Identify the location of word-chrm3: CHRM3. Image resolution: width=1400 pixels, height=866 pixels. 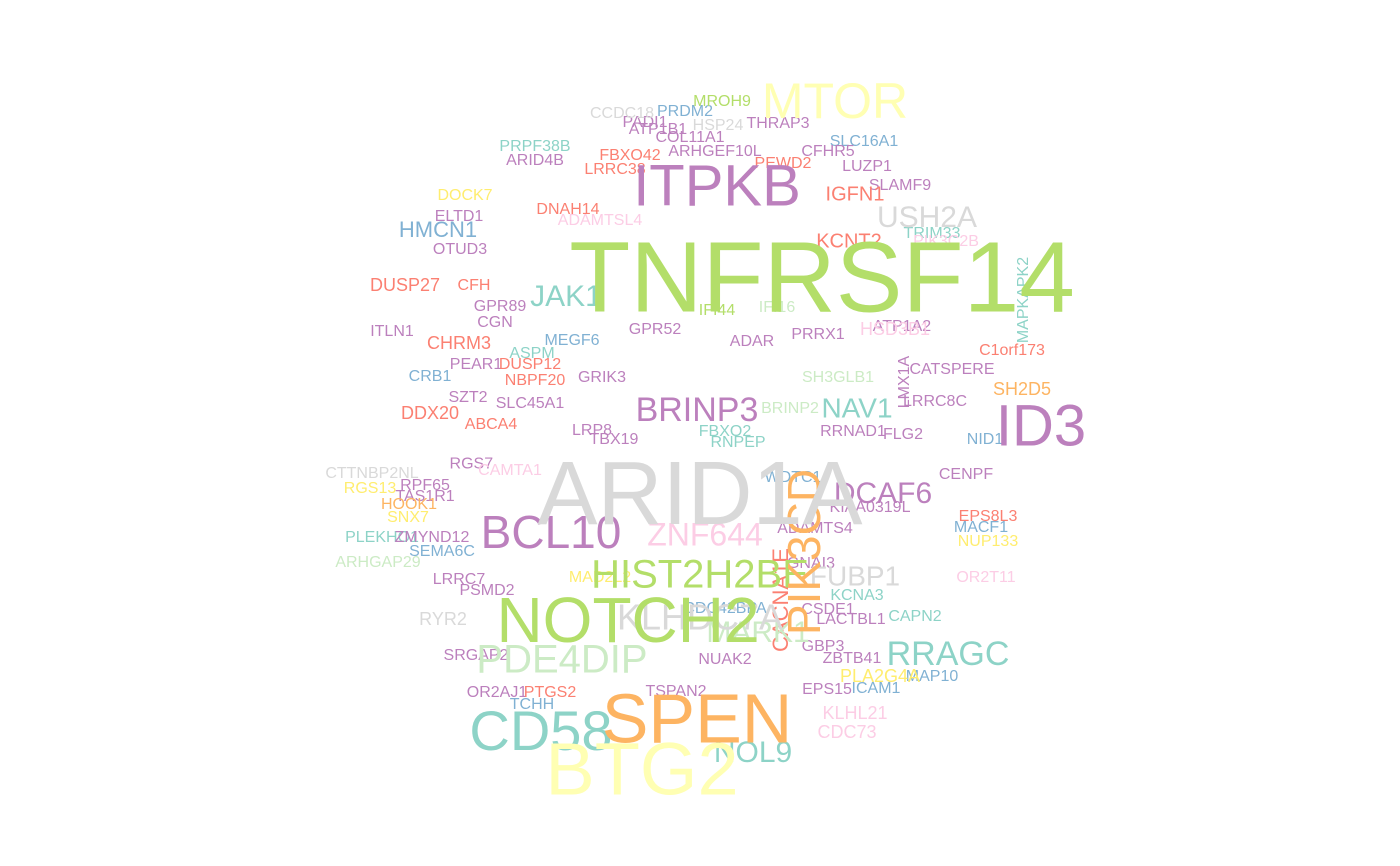
(459, 343).